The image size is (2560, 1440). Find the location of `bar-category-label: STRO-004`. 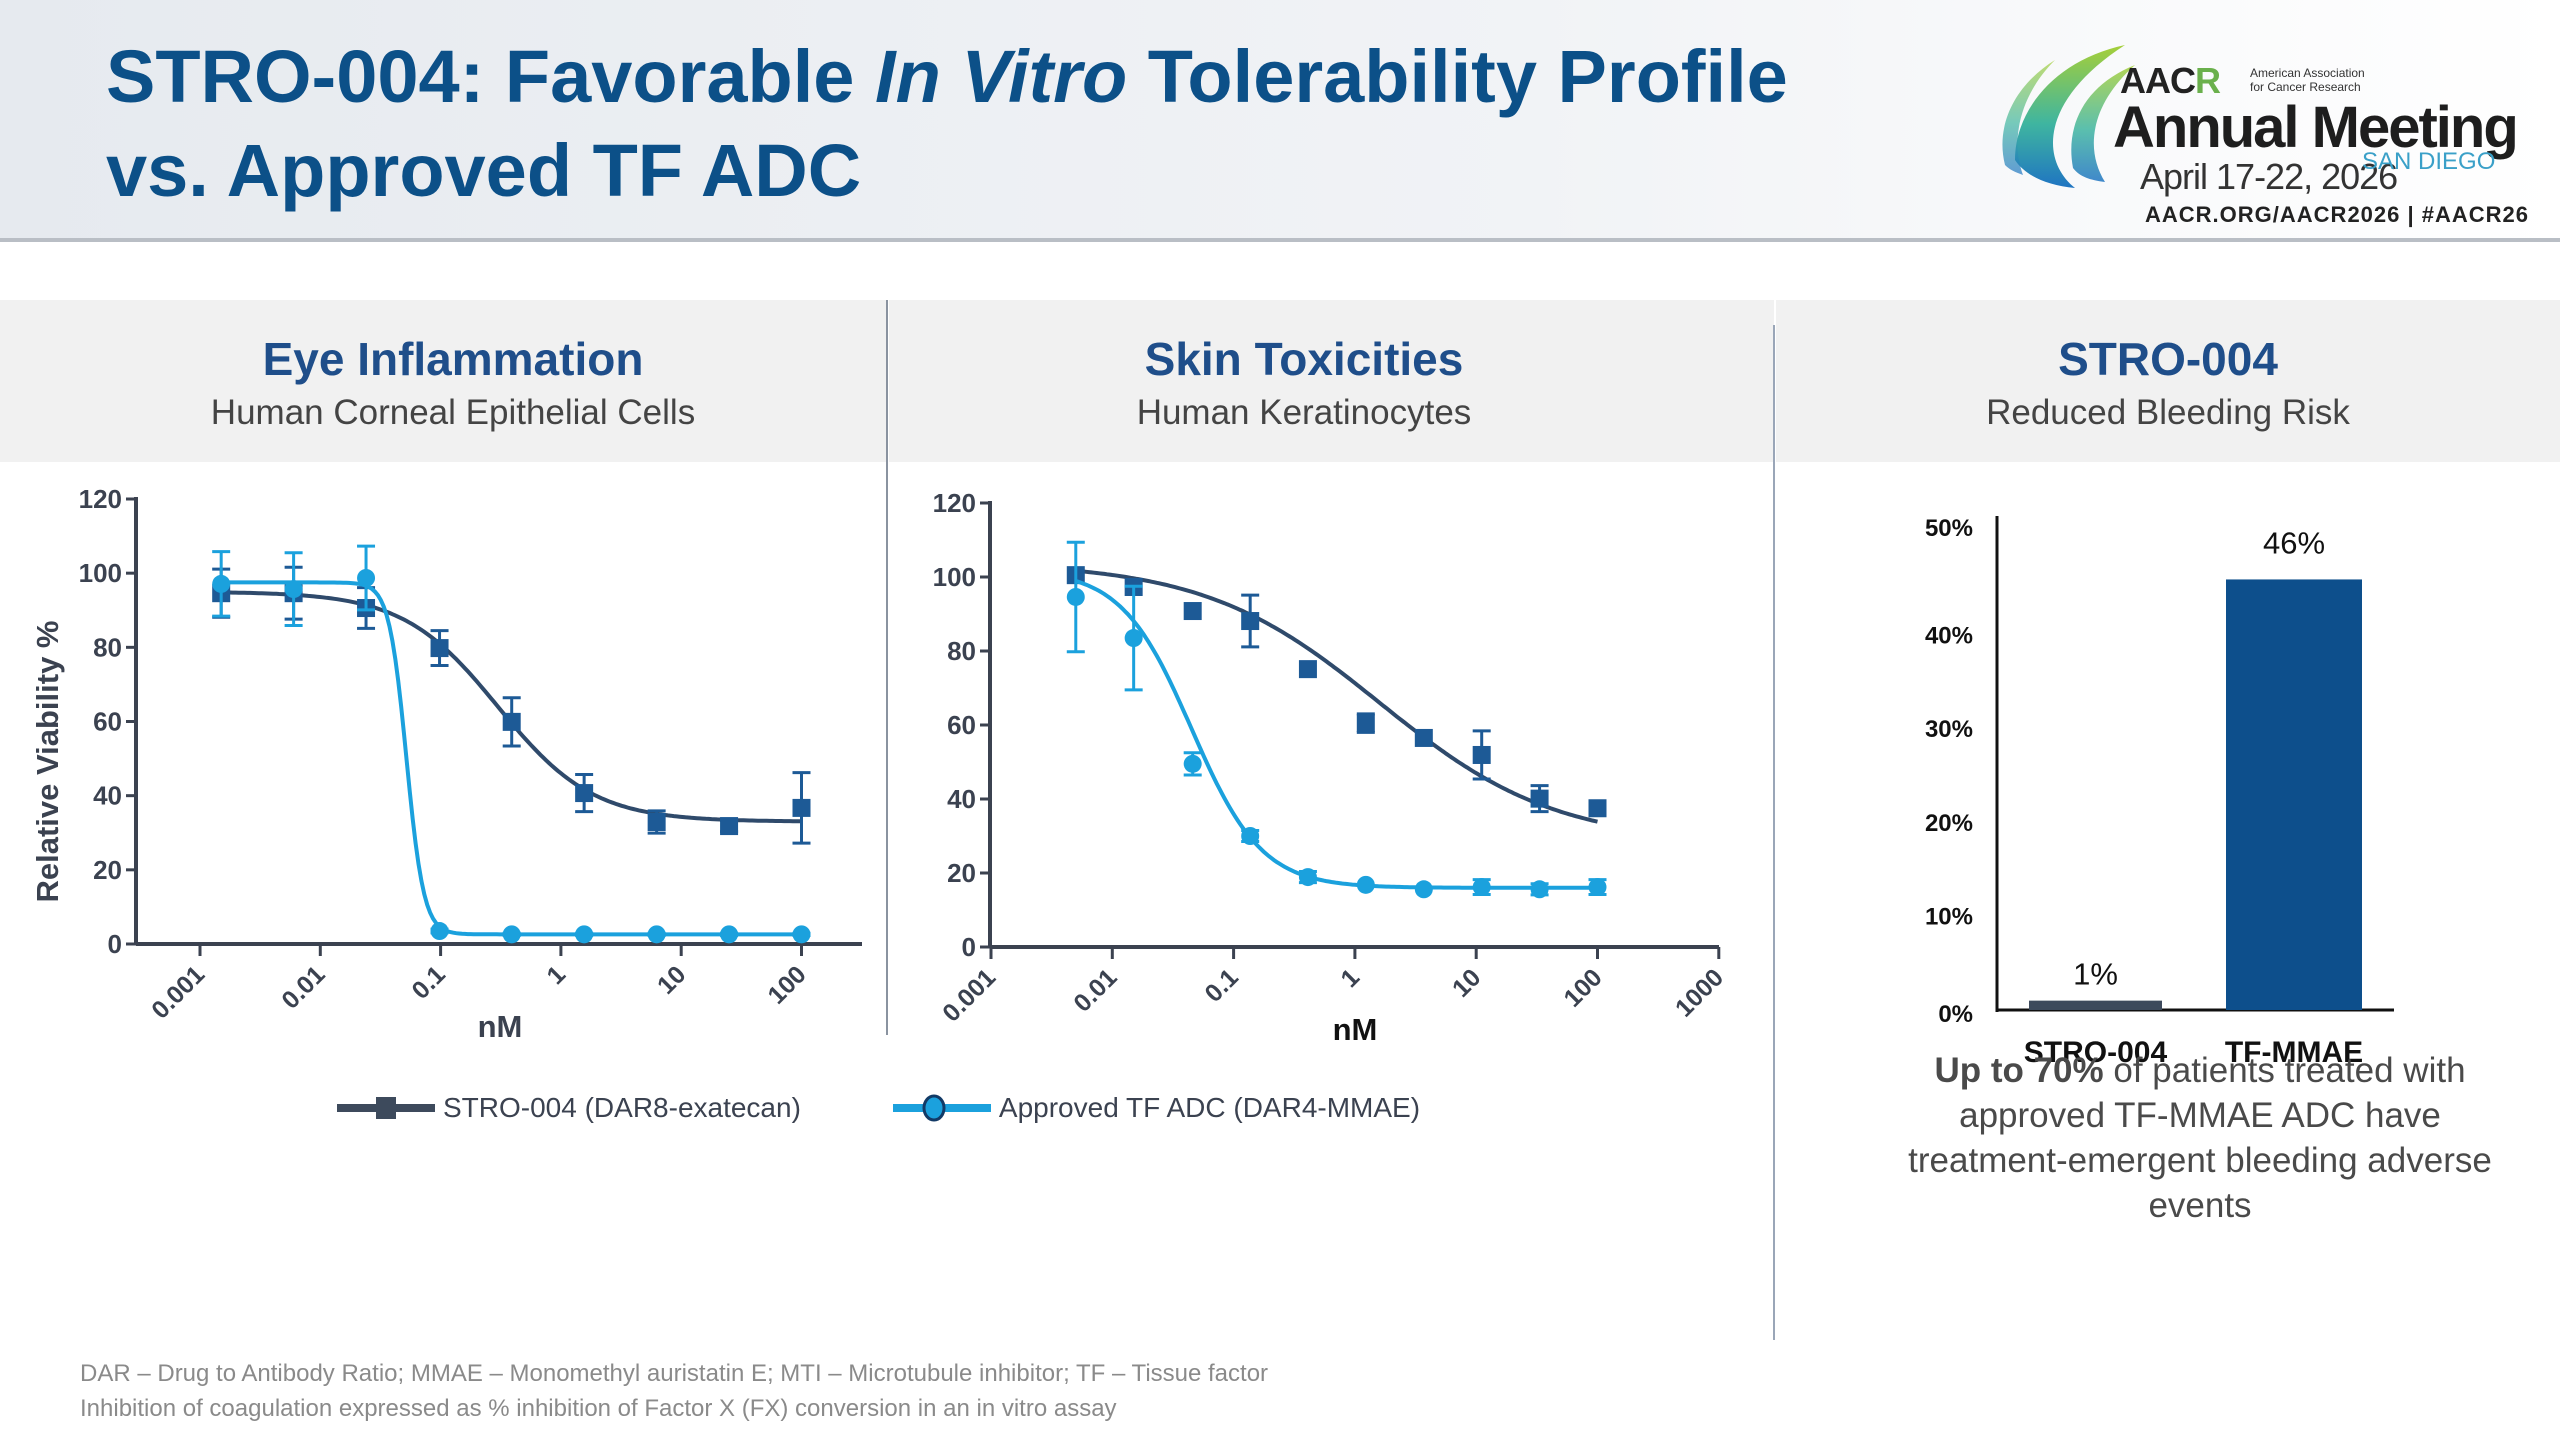

bar-category-label: STRO-004 is located at coordinates (2096, 1052).